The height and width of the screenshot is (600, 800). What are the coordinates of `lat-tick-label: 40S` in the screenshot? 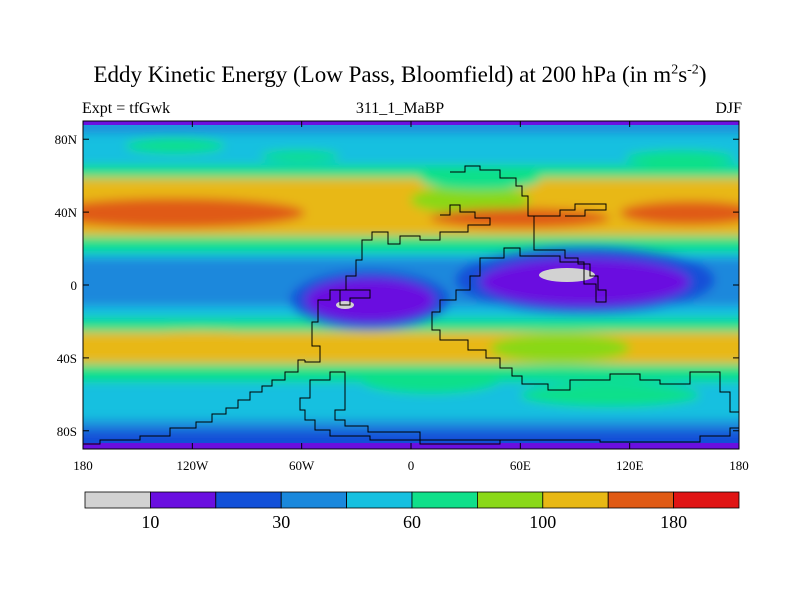 It's located at (67, 358).